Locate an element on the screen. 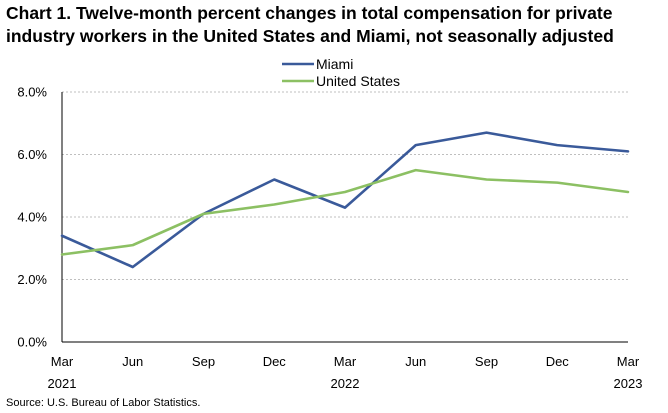 The image size is (668, 413). legend-label: Miami is located at coordinates (334, 64).